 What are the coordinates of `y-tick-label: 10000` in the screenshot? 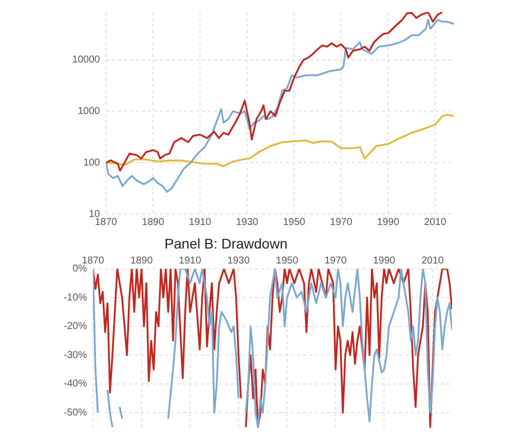 It's located at (86, 60).